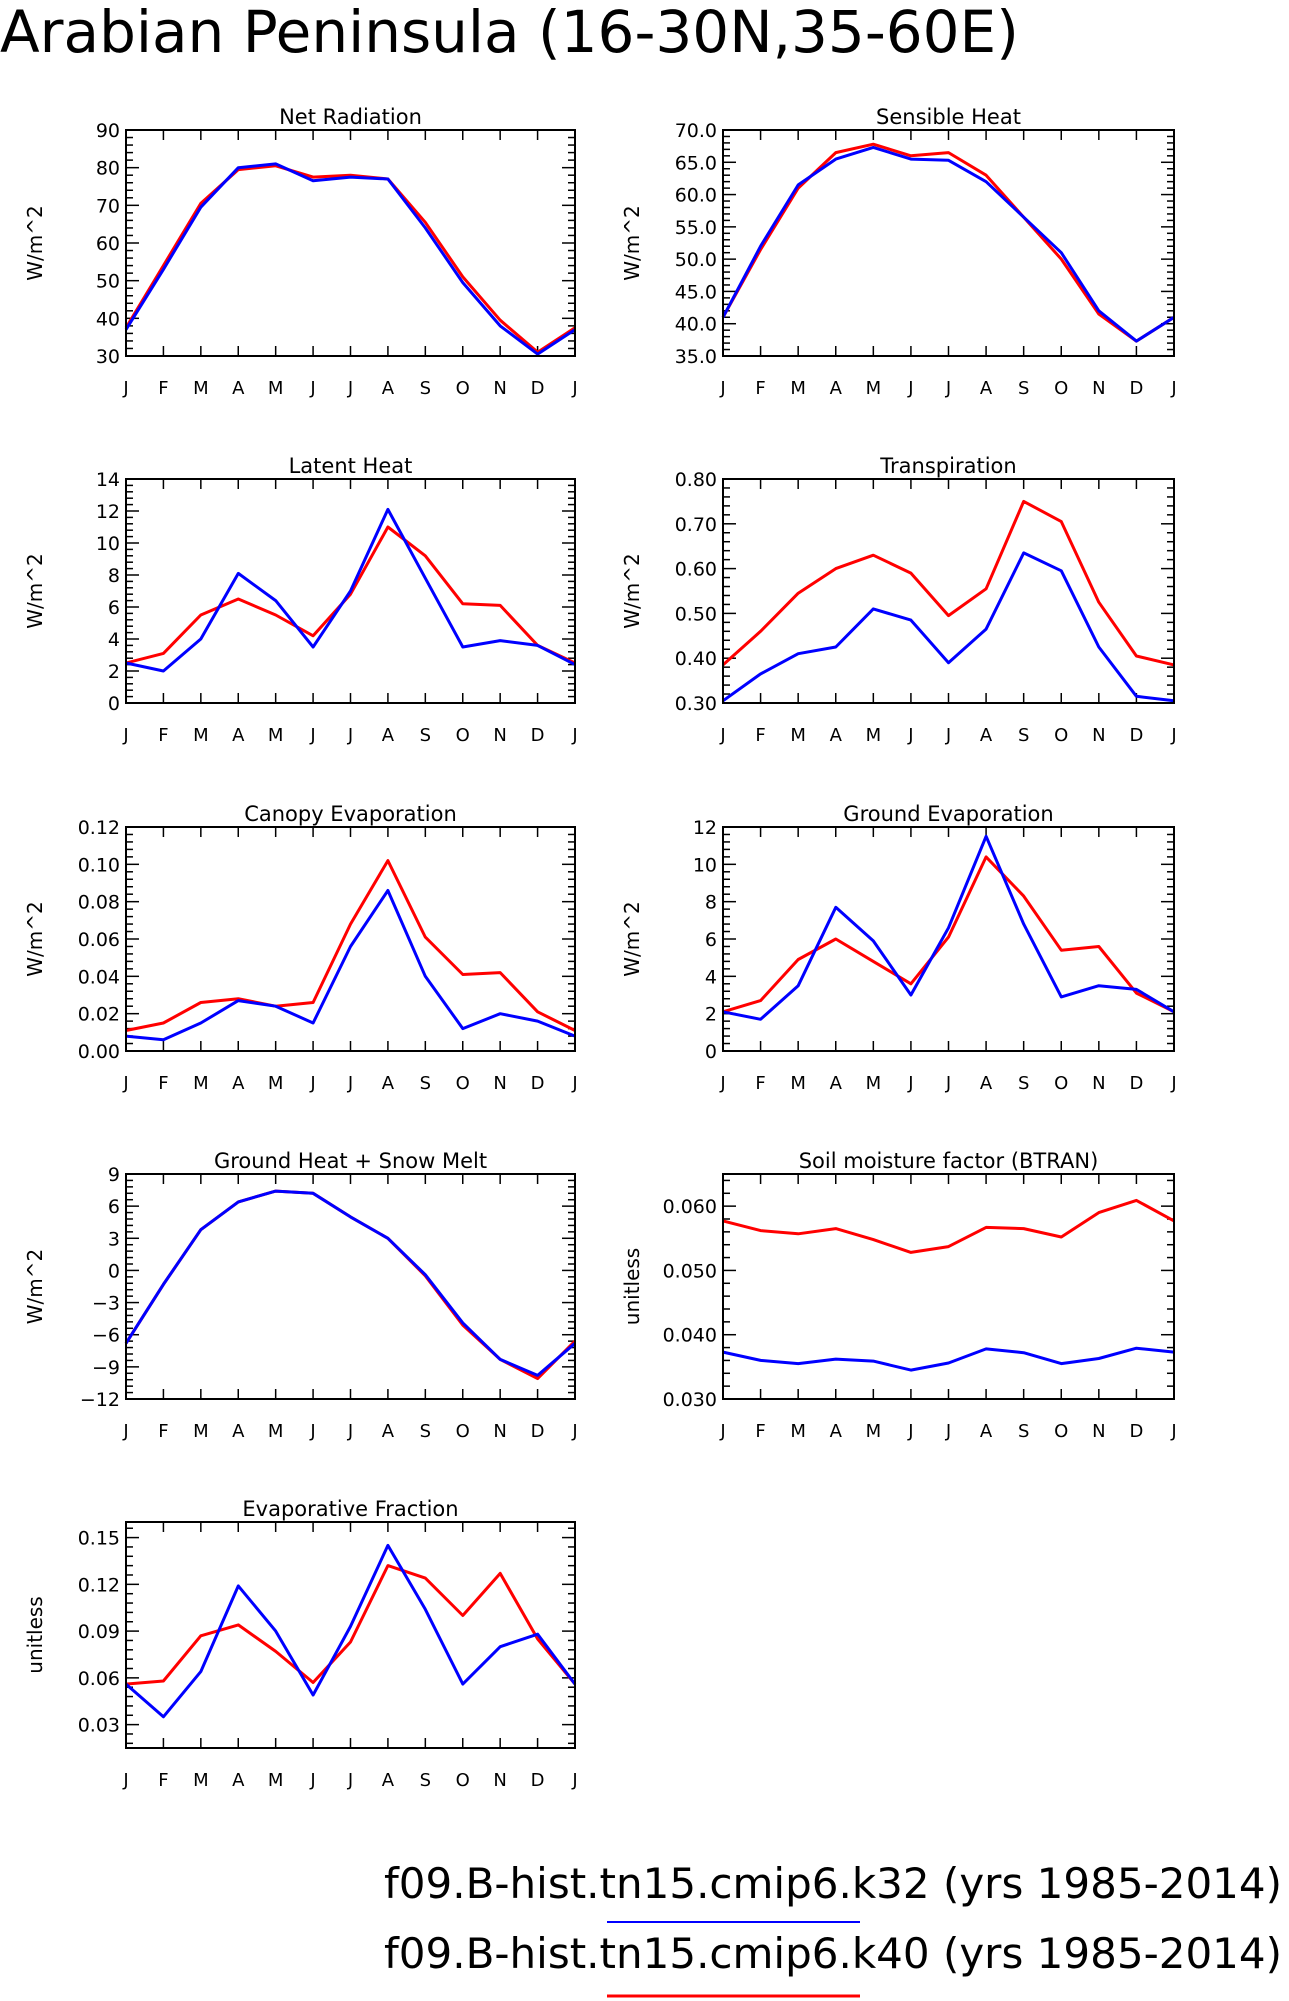 Image resolution: width=1289 pixels, height=2001 pixels. I want to click on y-tick-label: 6, so click(114, 608).